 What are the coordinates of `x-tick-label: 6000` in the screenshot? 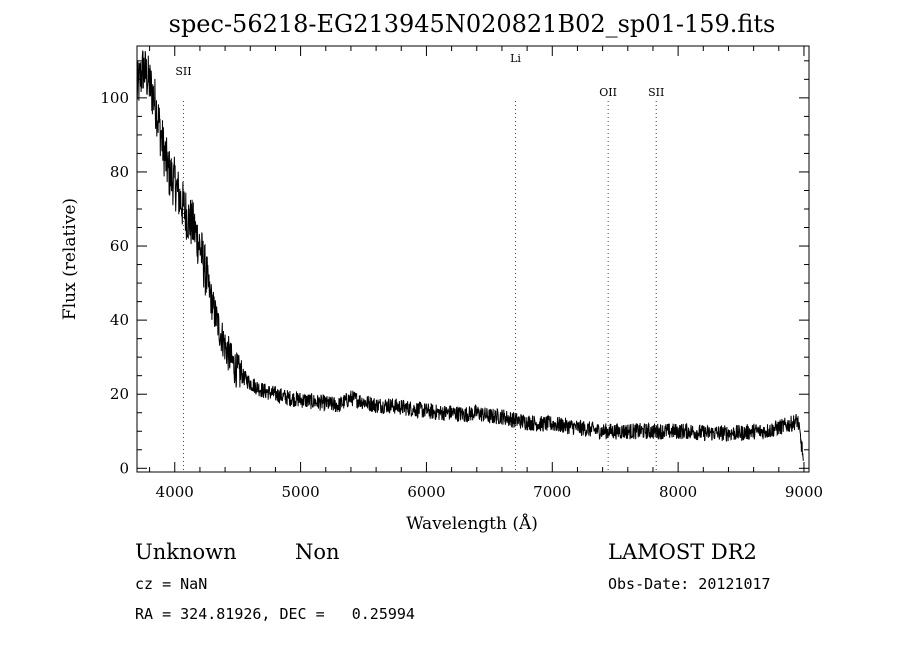 It's located at (426, 492).